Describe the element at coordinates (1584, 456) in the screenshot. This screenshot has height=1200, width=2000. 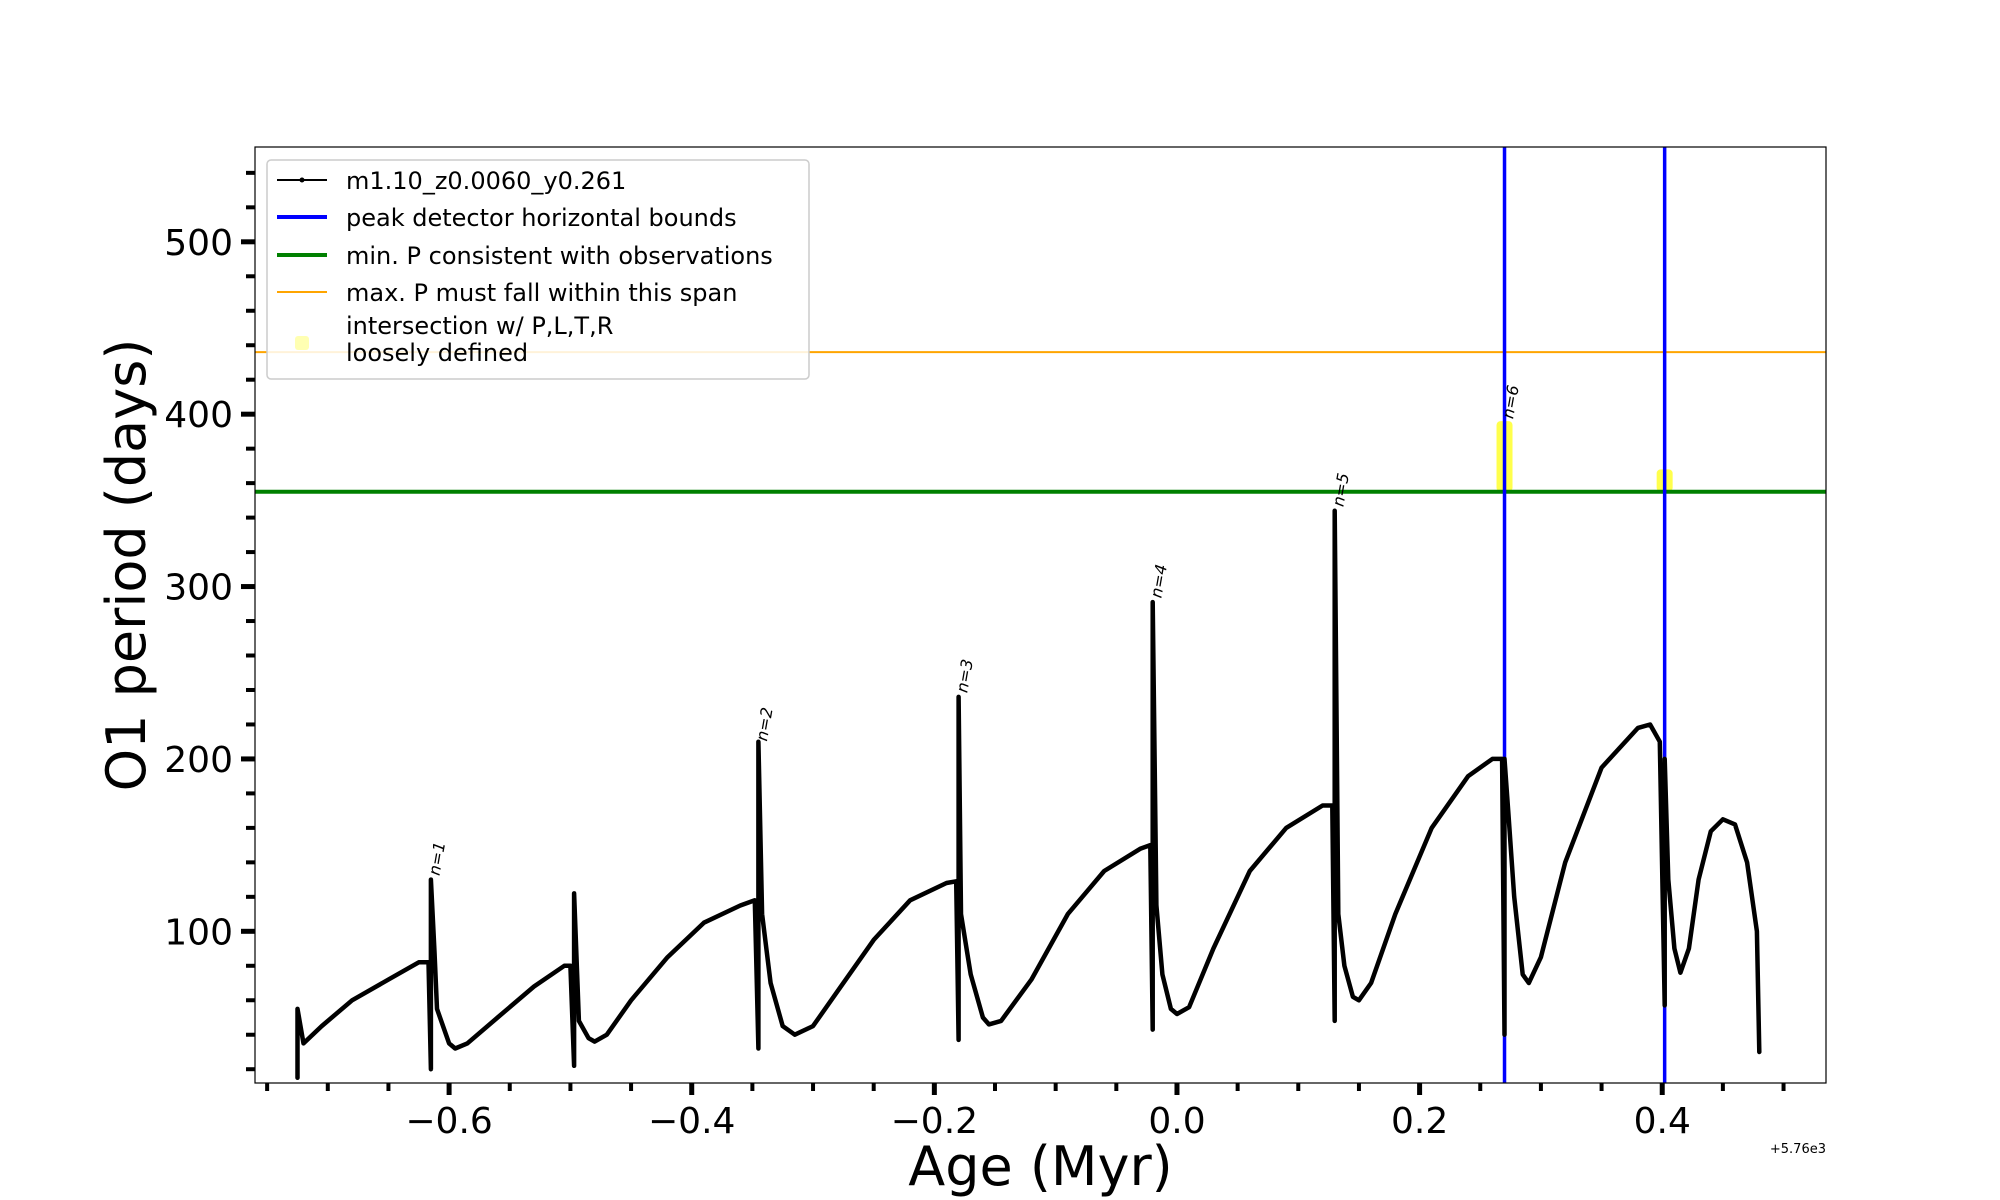
I see `highlight-layer` at that location.